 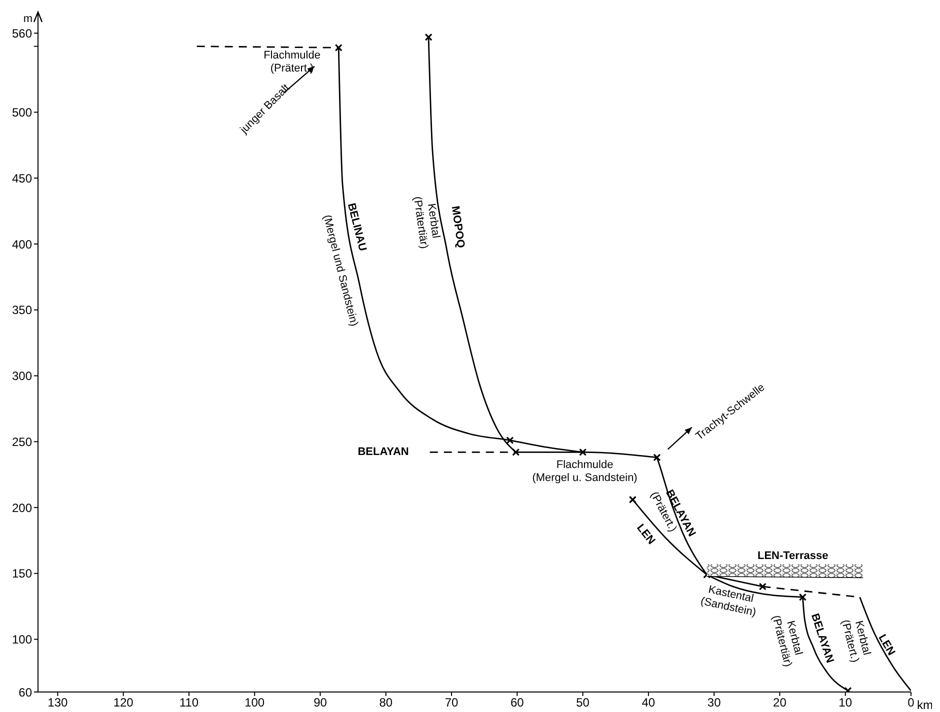 I want to click on x-tick-label: 20, so click(x=780, y=703).